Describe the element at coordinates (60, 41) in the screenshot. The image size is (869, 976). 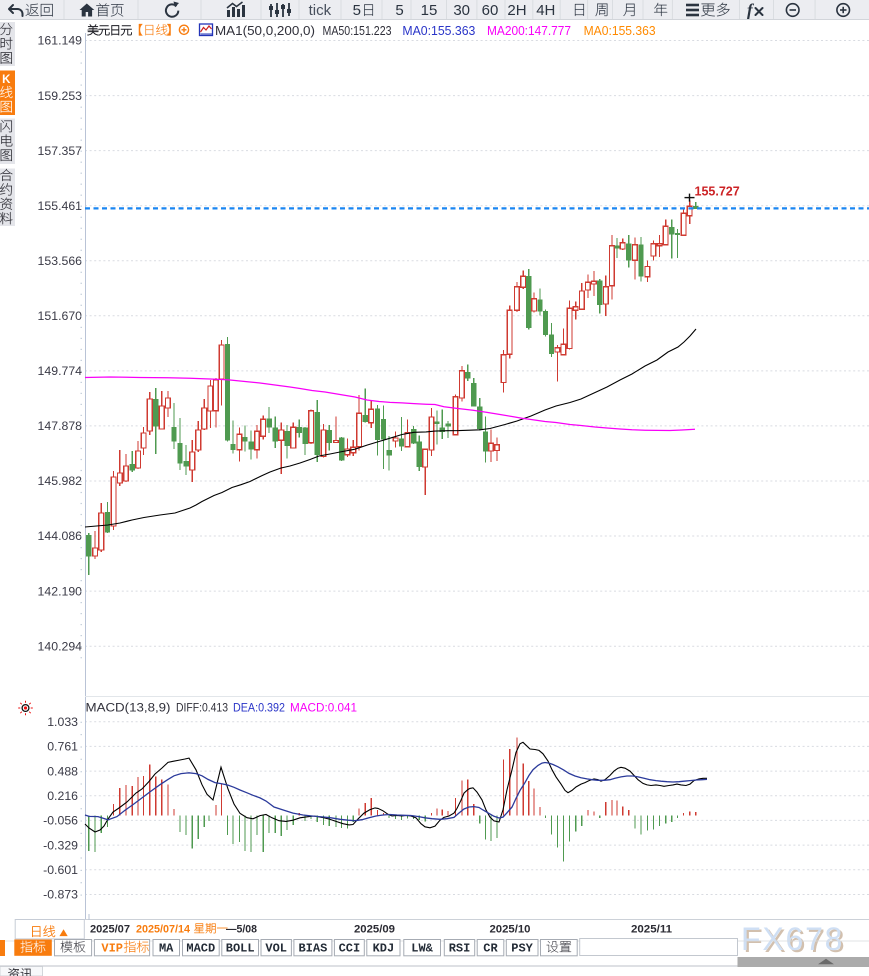
I see `svg-text: 161.149` at that location.